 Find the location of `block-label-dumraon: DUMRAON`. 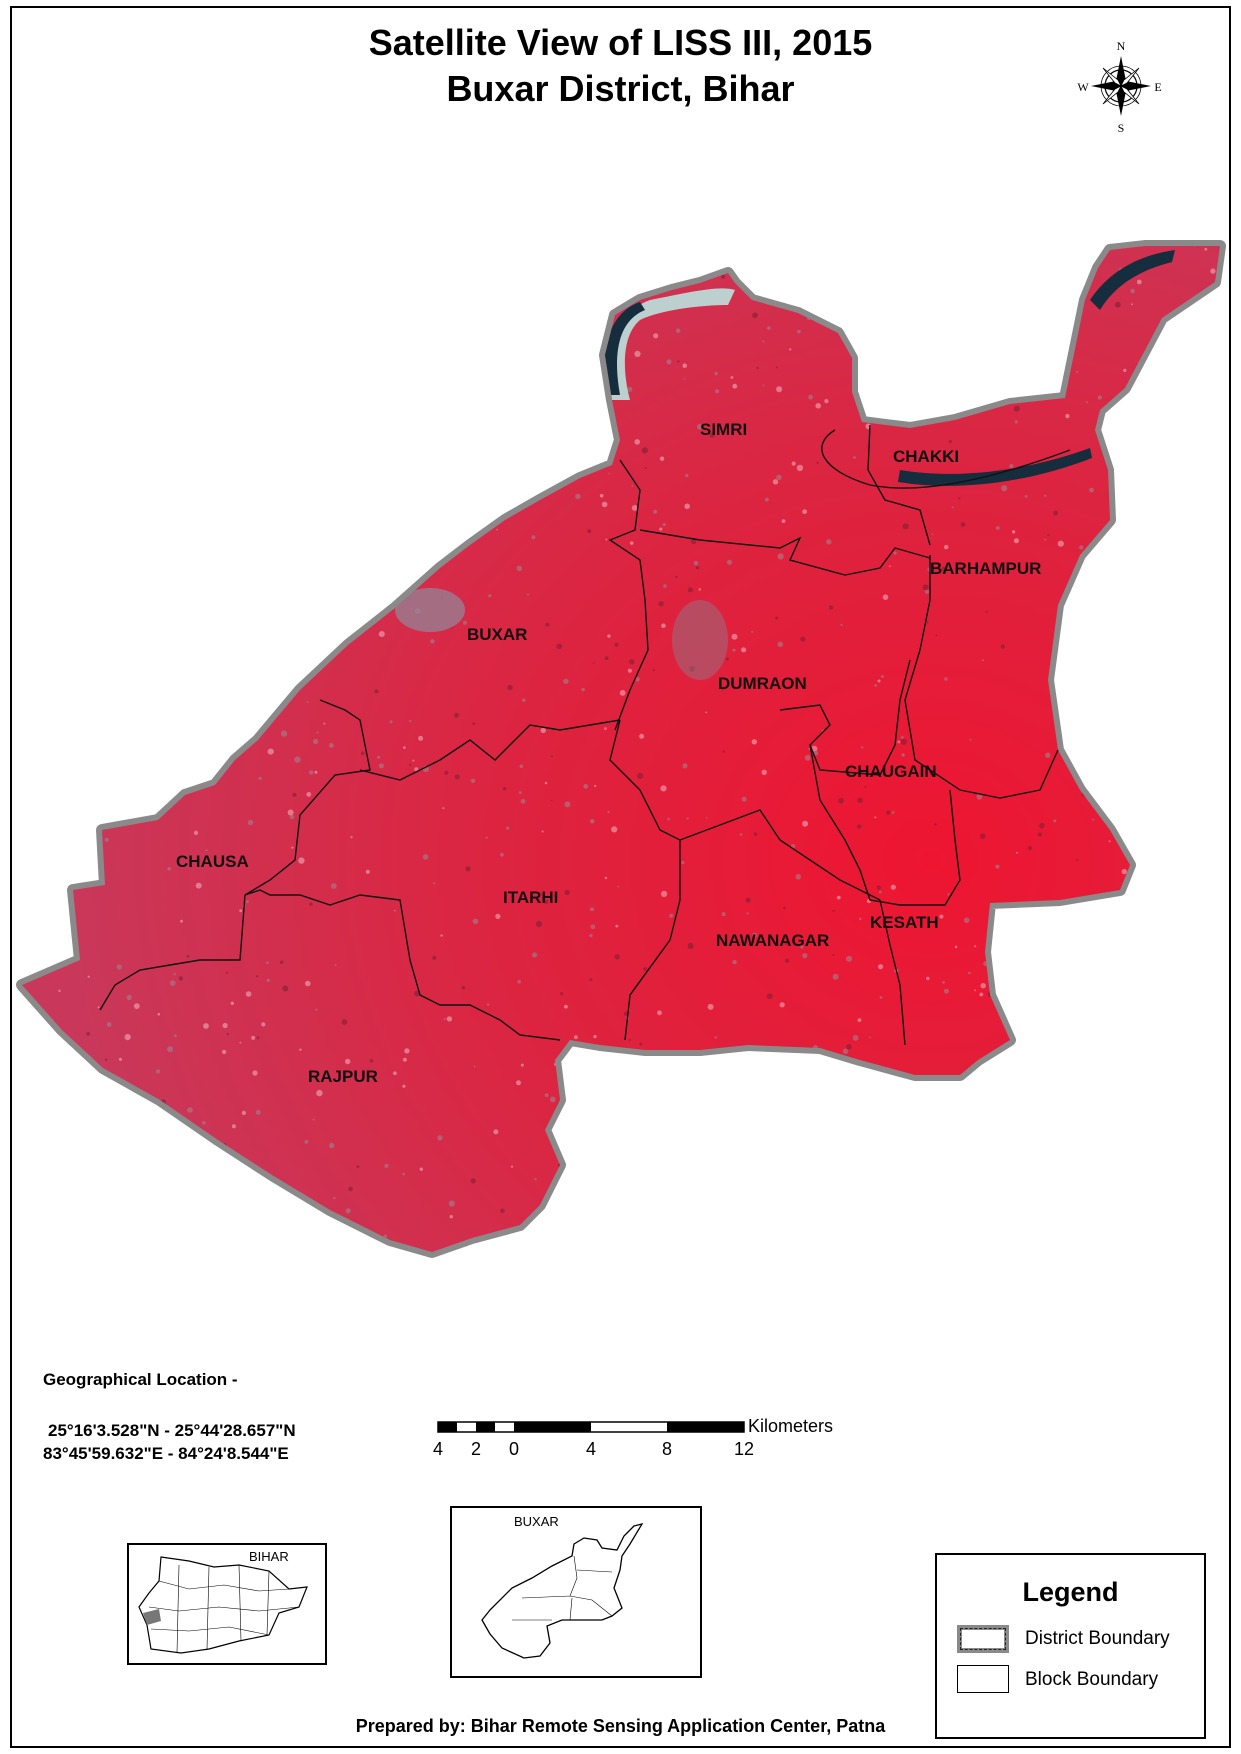

block-label-dumraon: DUMRAON is located at coordinates (762, 683).